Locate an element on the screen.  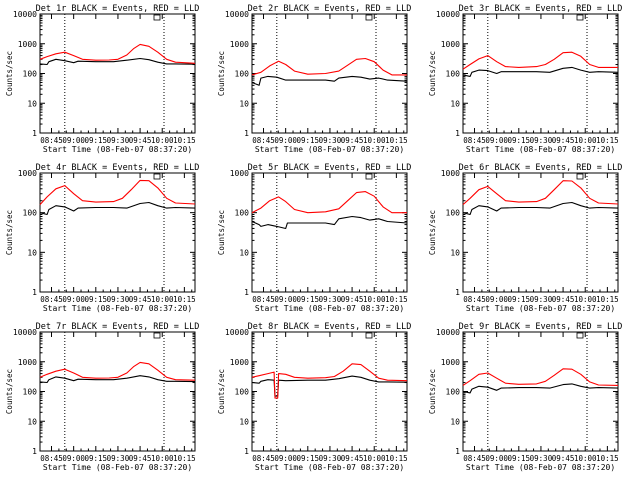
panel-title: Det 5r BLACK = Events, RED = LLD is located at coordinates (330, 168).